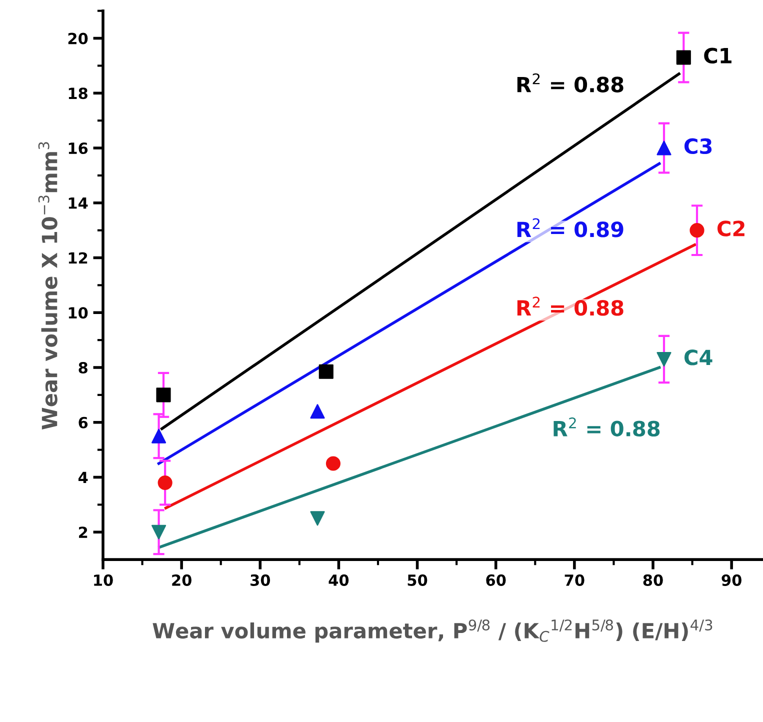 The width and height of the screenshot is (763, 722). What do you see at coordinates (78, 258) in the screenshot?
I see `y-tick-label: 12` at bounding box center [78, 258].